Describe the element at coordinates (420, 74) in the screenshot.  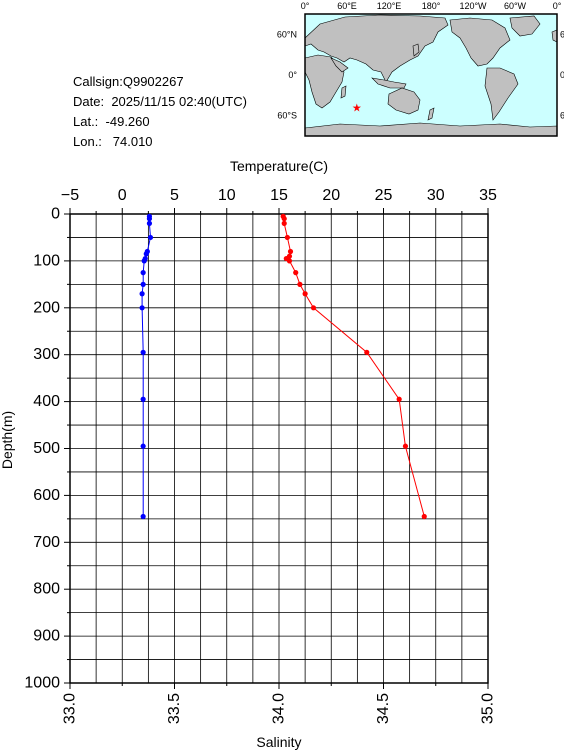
I see `map-lat-ticks: 60°N 60°N 0° 0° 60°S 60°S` at that location.